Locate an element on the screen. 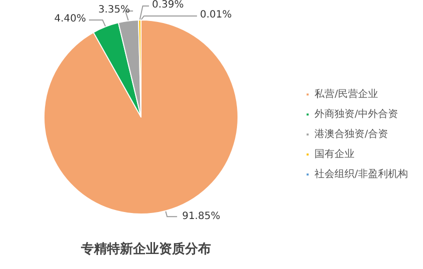 Image resolution: width=423 pixels, height=269 pixels. data-label: 91.85% is located at coordinates (201, 216).